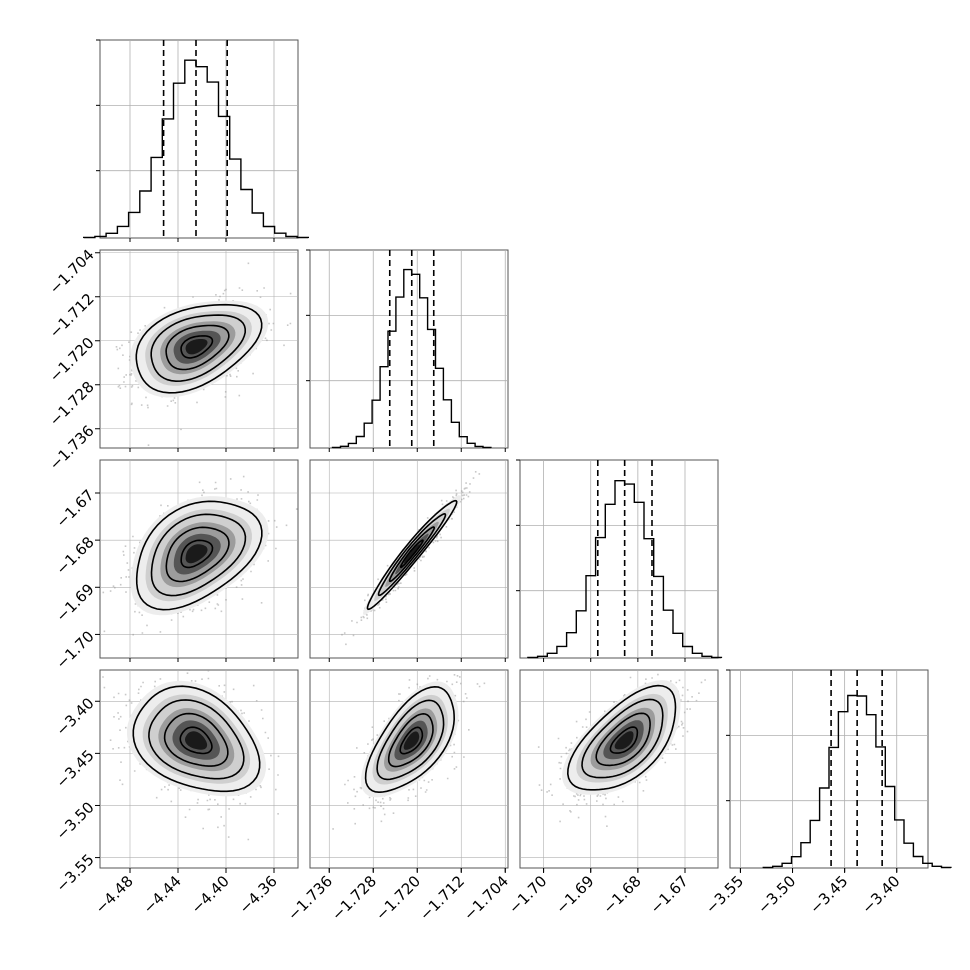 This screenshot has height=970, width=970. I want to click on y-tick-label-2-1: −1.736, so click(72, 448).